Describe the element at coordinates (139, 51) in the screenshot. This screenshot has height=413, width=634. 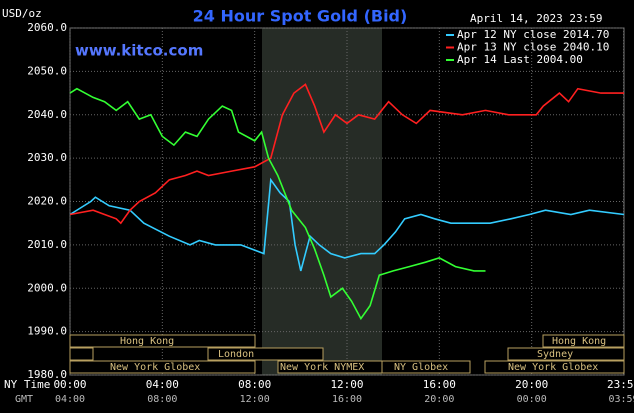
I see `source: www.kitco.com` at that location.